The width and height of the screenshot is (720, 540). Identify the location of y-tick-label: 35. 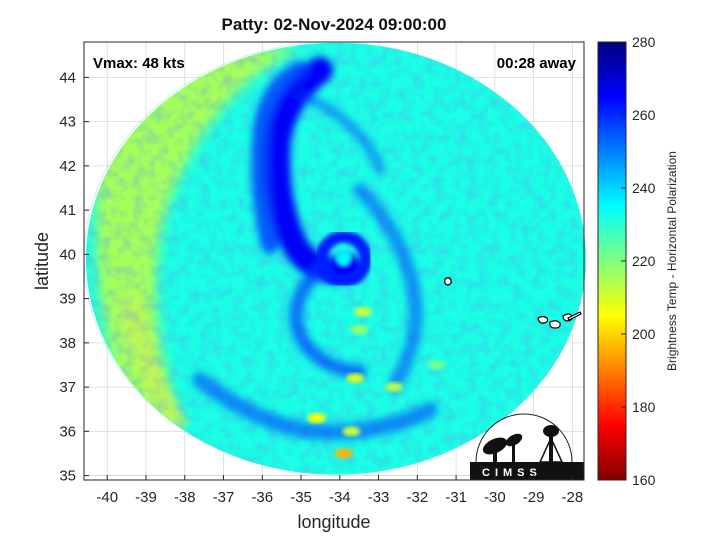
(67, 476).